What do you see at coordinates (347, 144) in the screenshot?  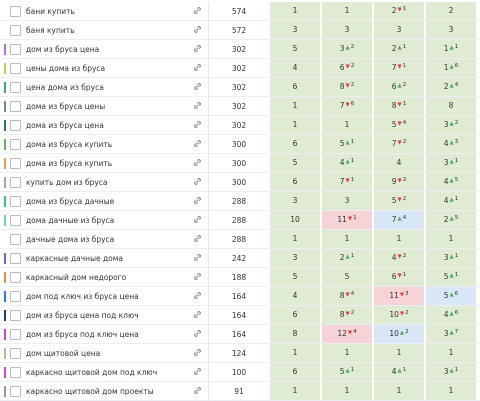 I see `position-cell: 5▲1` at bounding box center [347, 144].